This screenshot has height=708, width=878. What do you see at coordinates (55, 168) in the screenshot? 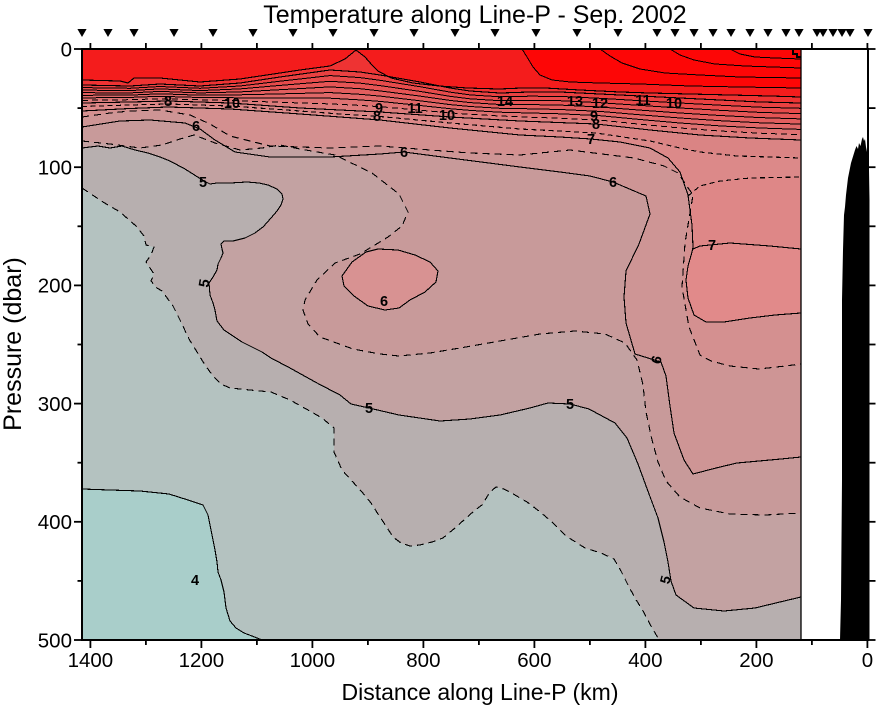
I see `svg-text: 100` at bounding box center [55, 168].